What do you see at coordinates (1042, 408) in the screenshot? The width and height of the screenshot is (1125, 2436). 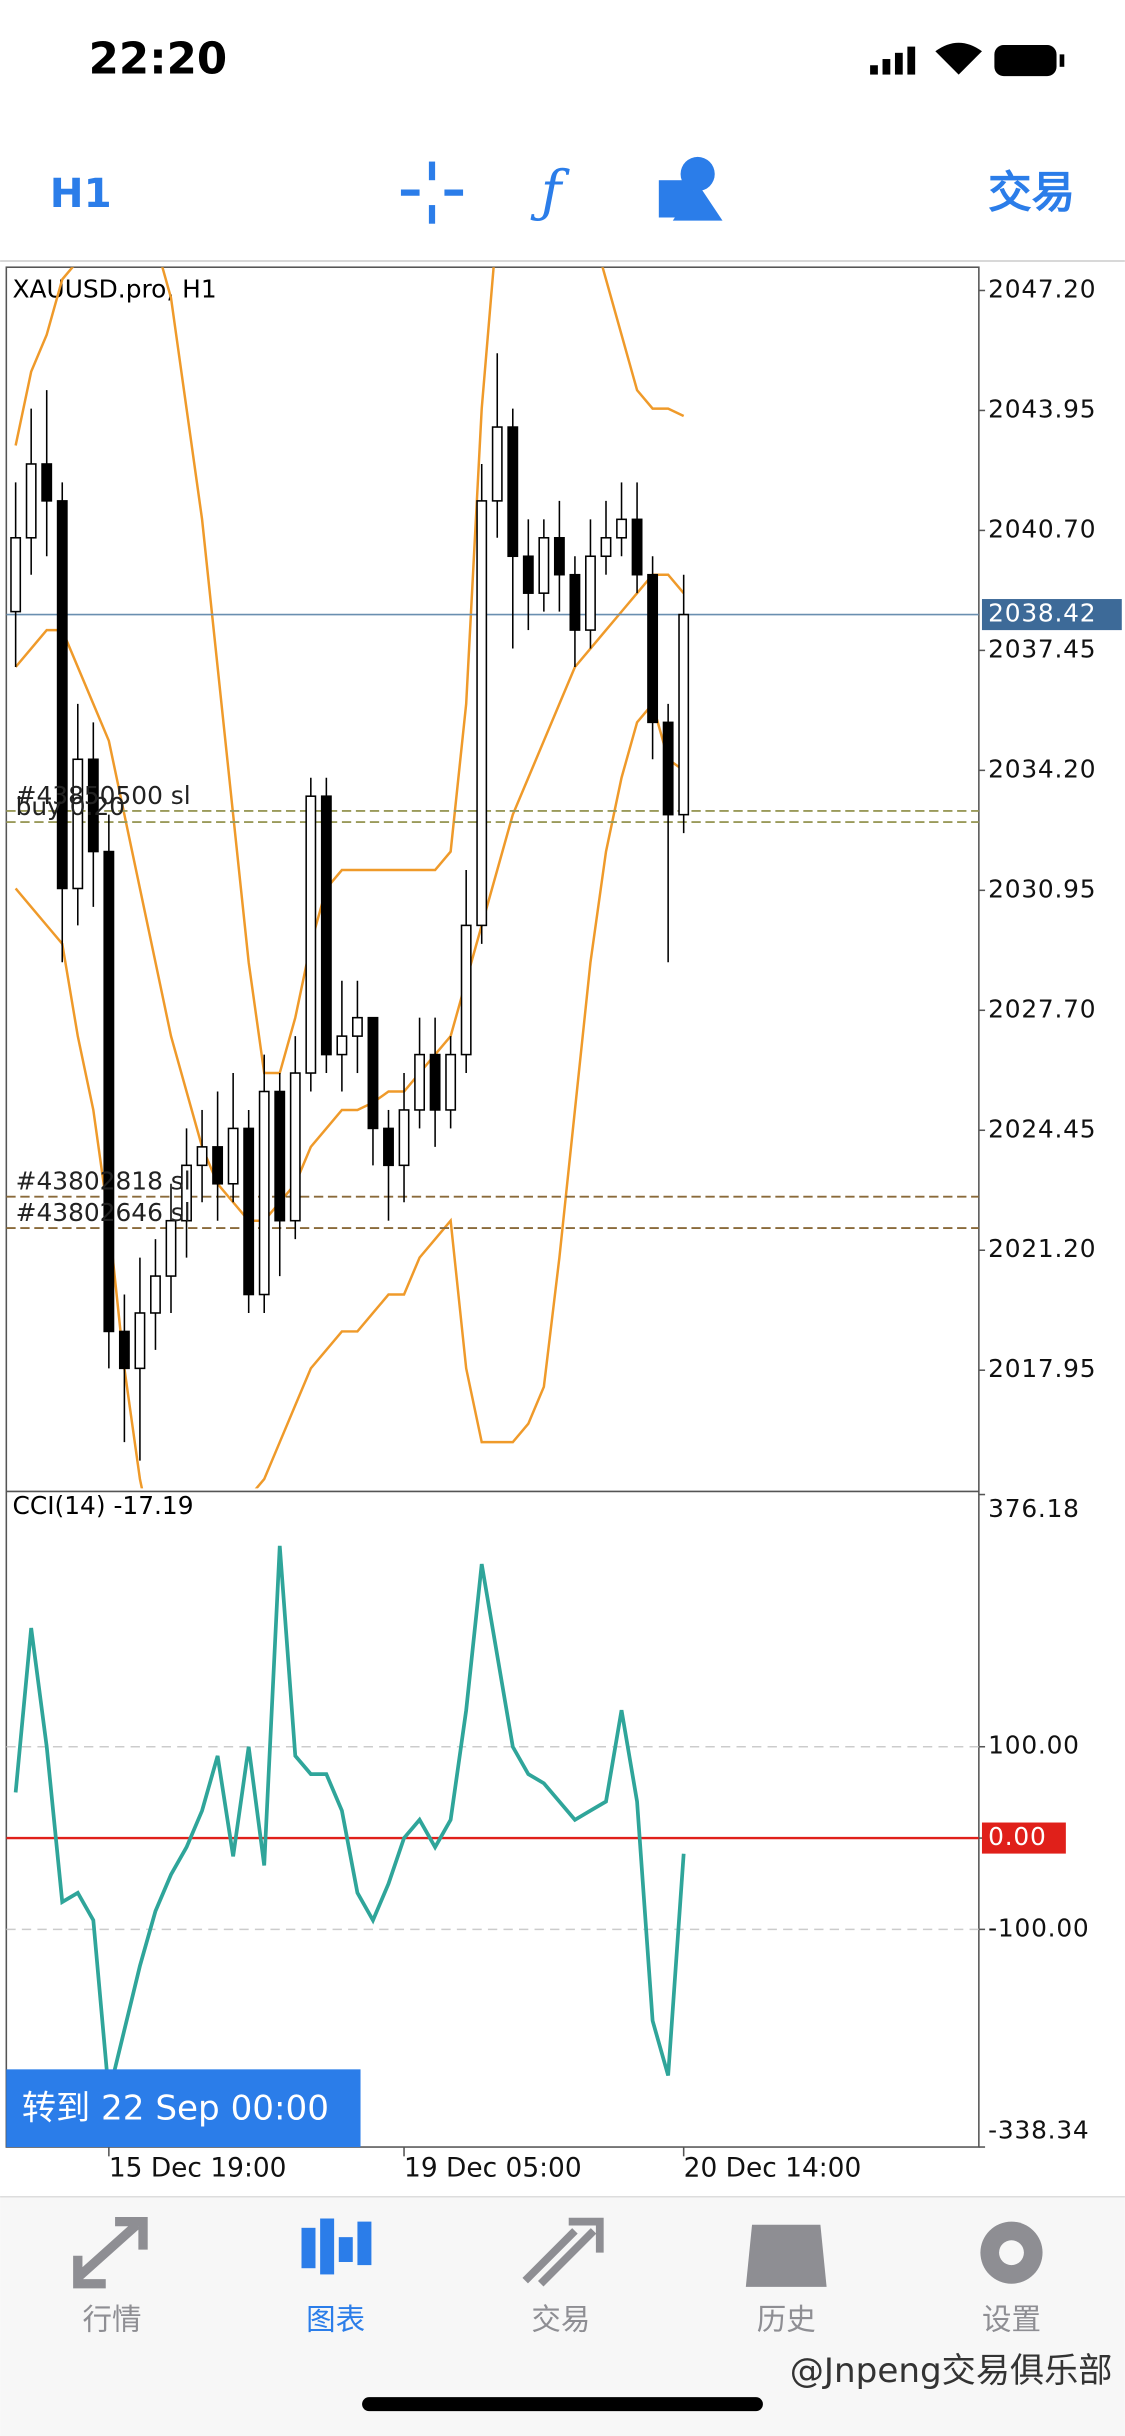 I see `y-tick-label: 2043.95` at bounding box center [1042, 408].